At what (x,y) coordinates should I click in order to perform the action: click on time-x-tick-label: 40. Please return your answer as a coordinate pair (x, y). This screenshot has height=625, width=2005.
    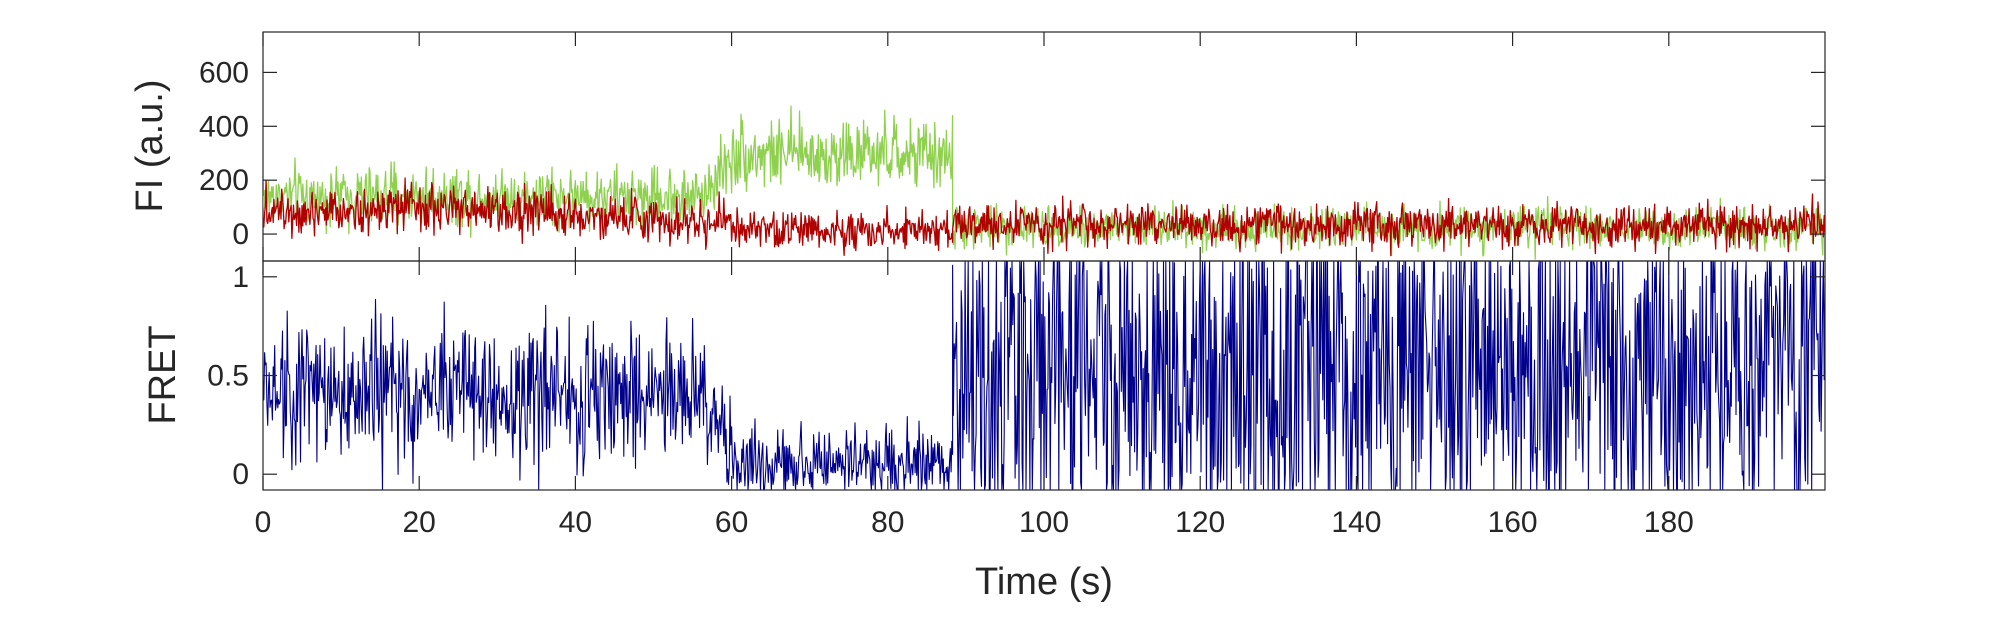
    Looking at the image, I should click on (575, 522).